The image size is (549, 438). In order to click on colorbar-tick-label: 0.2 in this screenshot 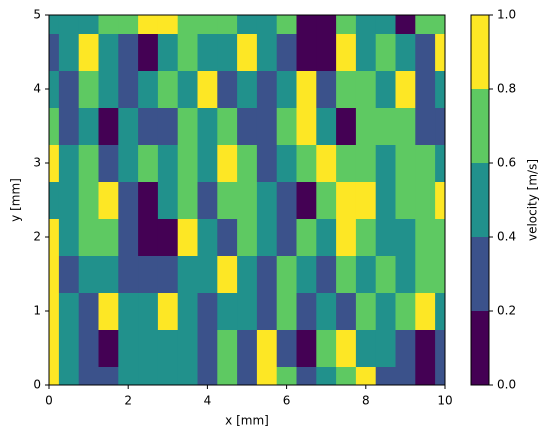, I will do `click(506, 311)`.